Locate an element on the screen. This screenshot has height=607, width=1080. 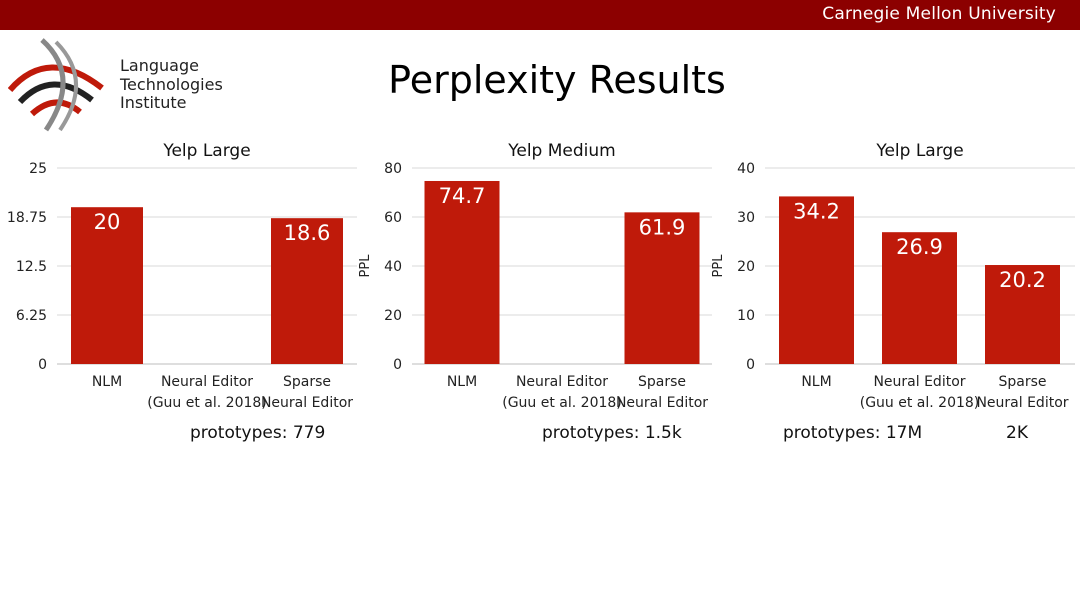
bar-value-label: 34.2 is located at coordinates (816, 211).